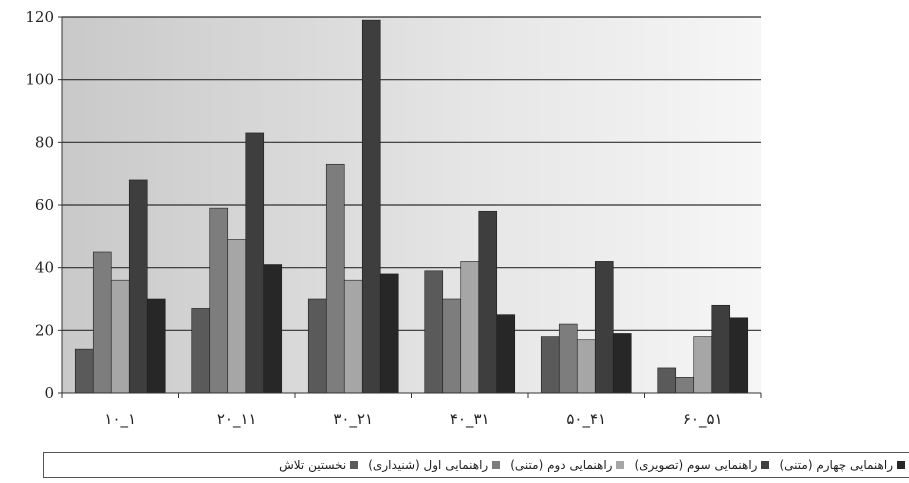 This screenshot has height=483, width=909. Describe the element at coordinates (39, 17) in the screenshot. I see `y-tick-label: 120` at that location.